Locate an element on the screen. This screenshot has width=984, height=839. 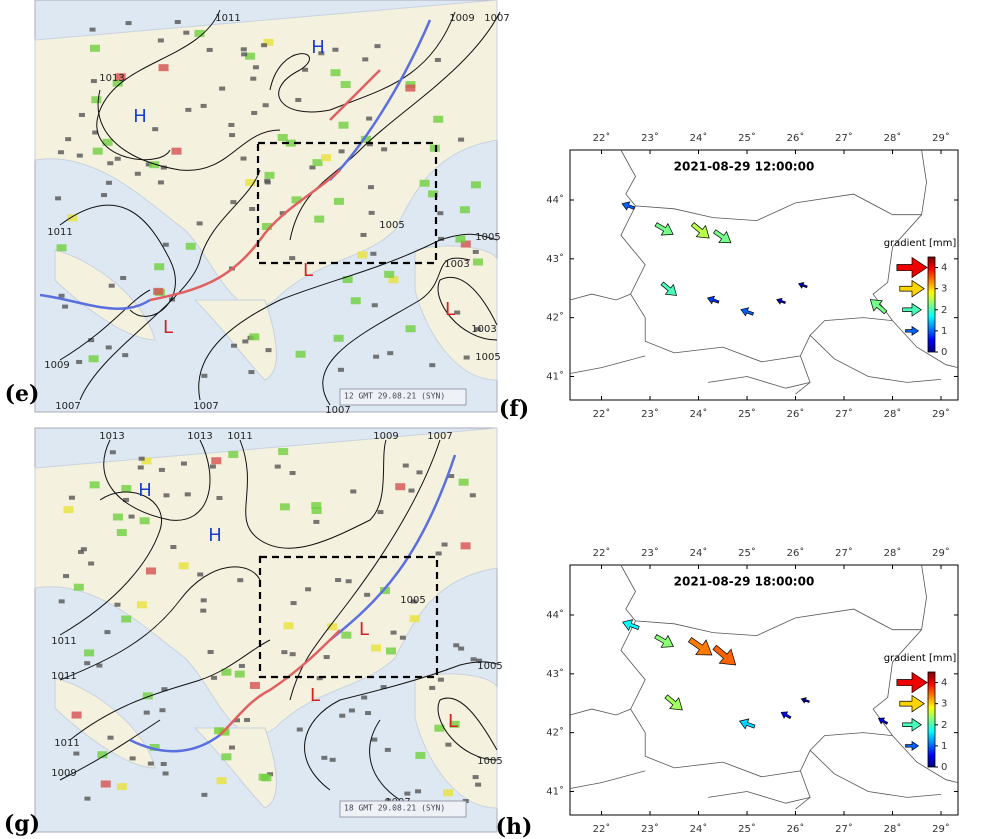
cold-front is located at coordinates (293, 603).